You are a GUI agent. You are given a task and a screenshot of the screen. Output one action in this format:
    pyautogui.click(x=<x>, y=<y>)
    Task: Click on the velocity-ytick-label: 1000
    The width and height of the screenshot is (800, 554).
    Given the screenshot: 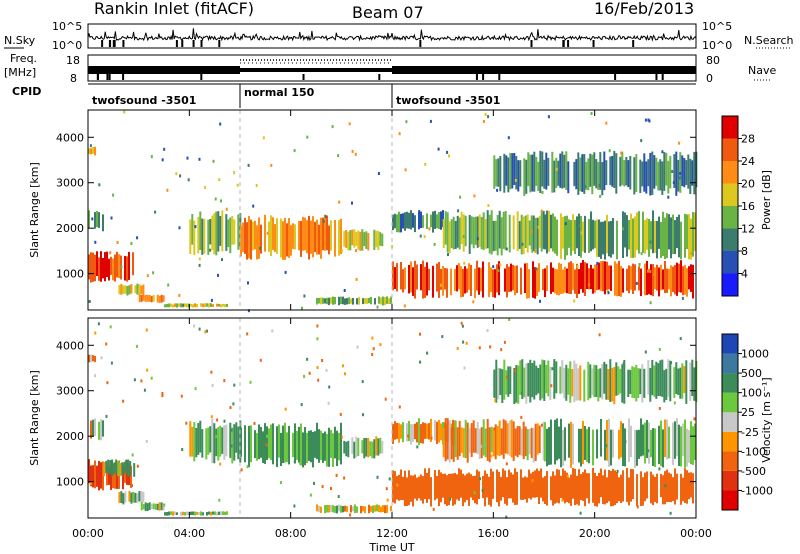 What is the action you would take?
    pyautogui.click(x=70, y=482)
    